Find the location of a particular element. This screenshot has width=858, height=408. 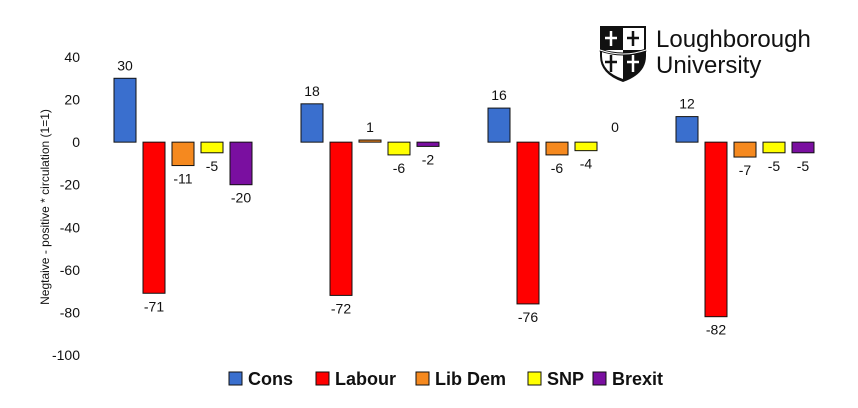

legend-item: Lib Dem is located at coordinates (460, 379).